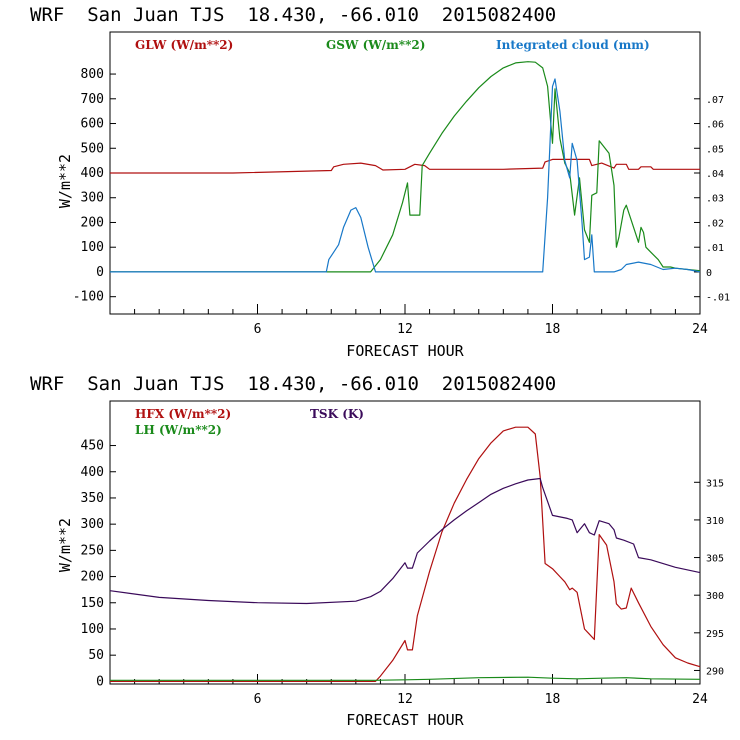 Image resolution: width=740 pixels, height=740 pixels. I want to click on chart-1-x-tick-label: 24, so click(700, 329).